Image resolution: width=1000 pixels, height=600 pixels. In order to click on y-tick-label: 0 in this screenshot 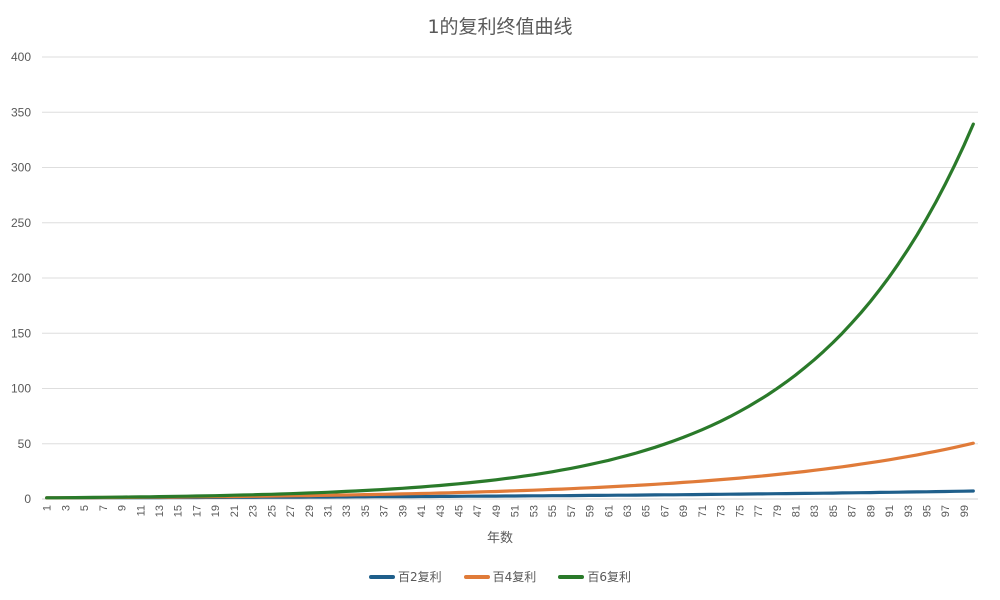, I will do `click(27, 499)`.